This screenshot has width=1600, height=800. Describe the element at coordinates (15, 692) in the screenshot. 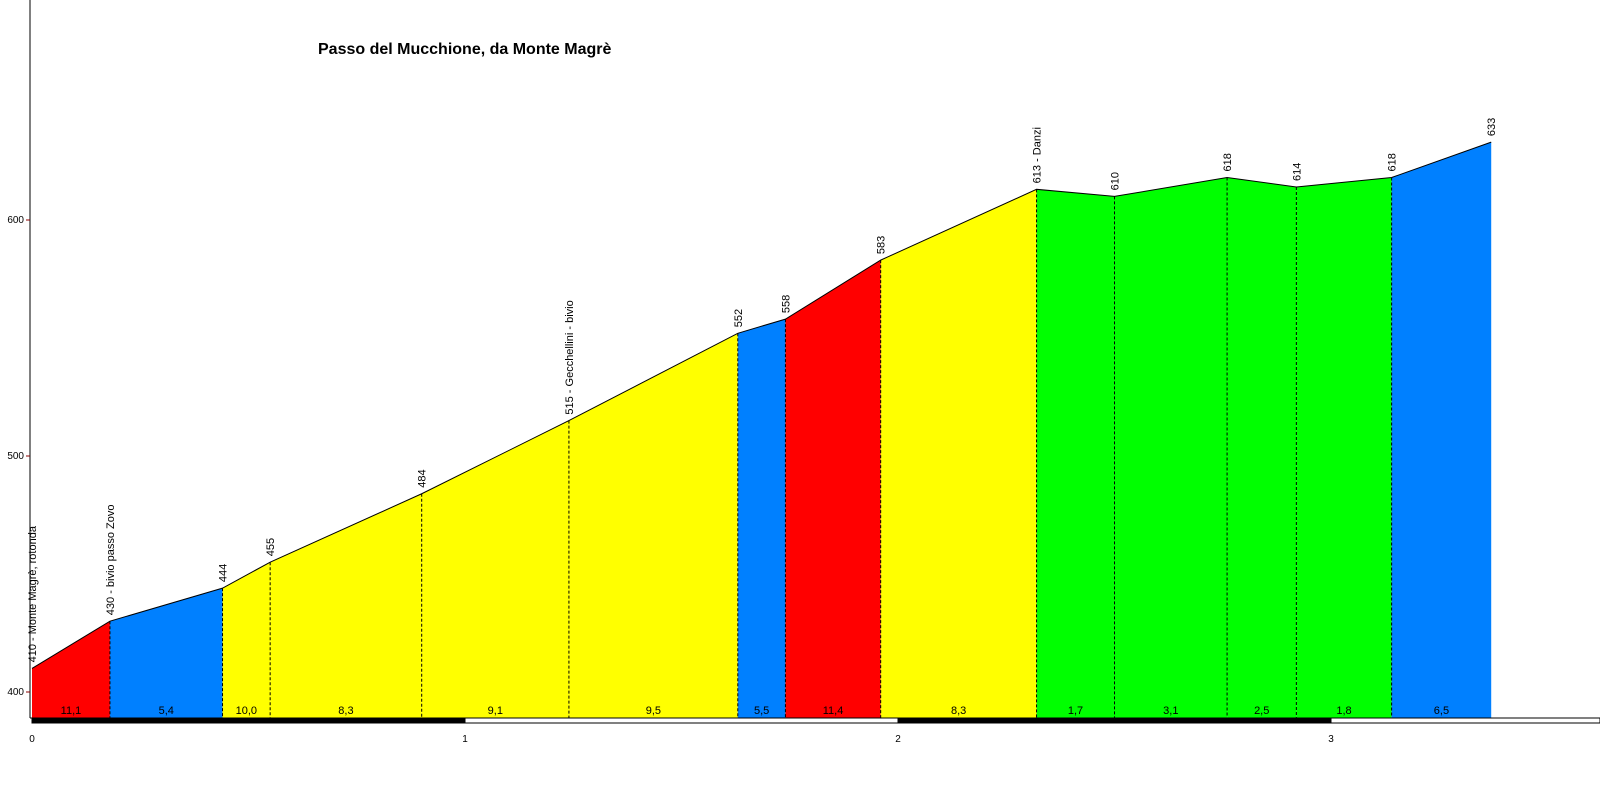

I see `y-tick-label: 400` at that location.